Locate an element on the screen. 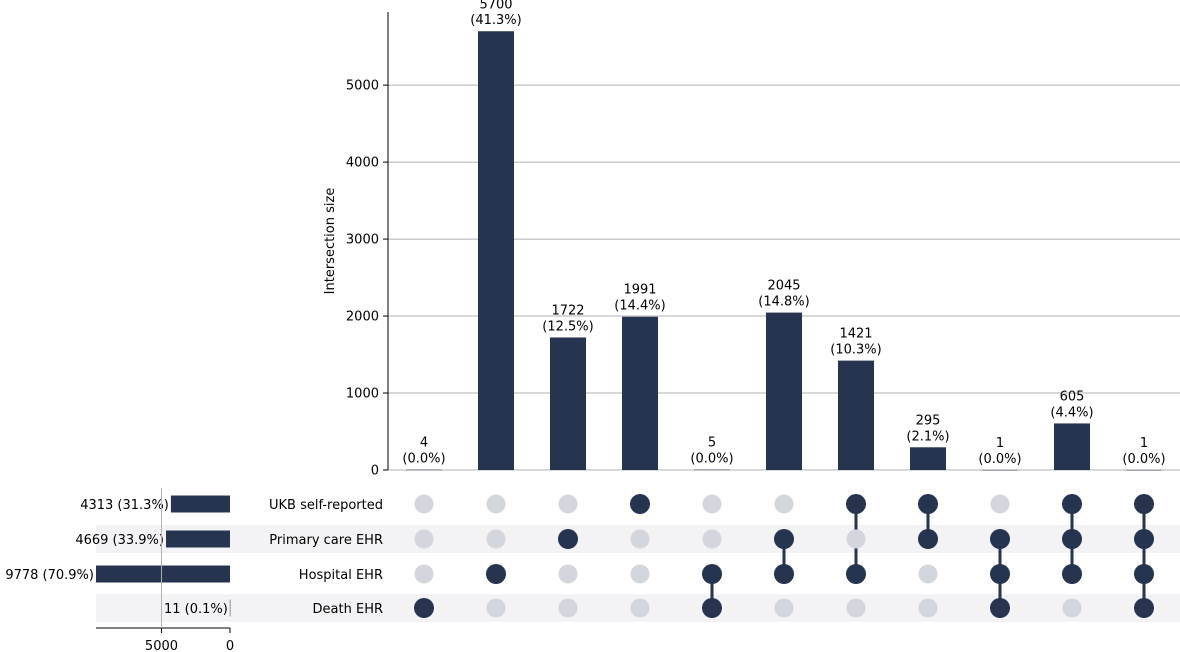  bar-count-label: 605 is located at coordinates (1072, 396).